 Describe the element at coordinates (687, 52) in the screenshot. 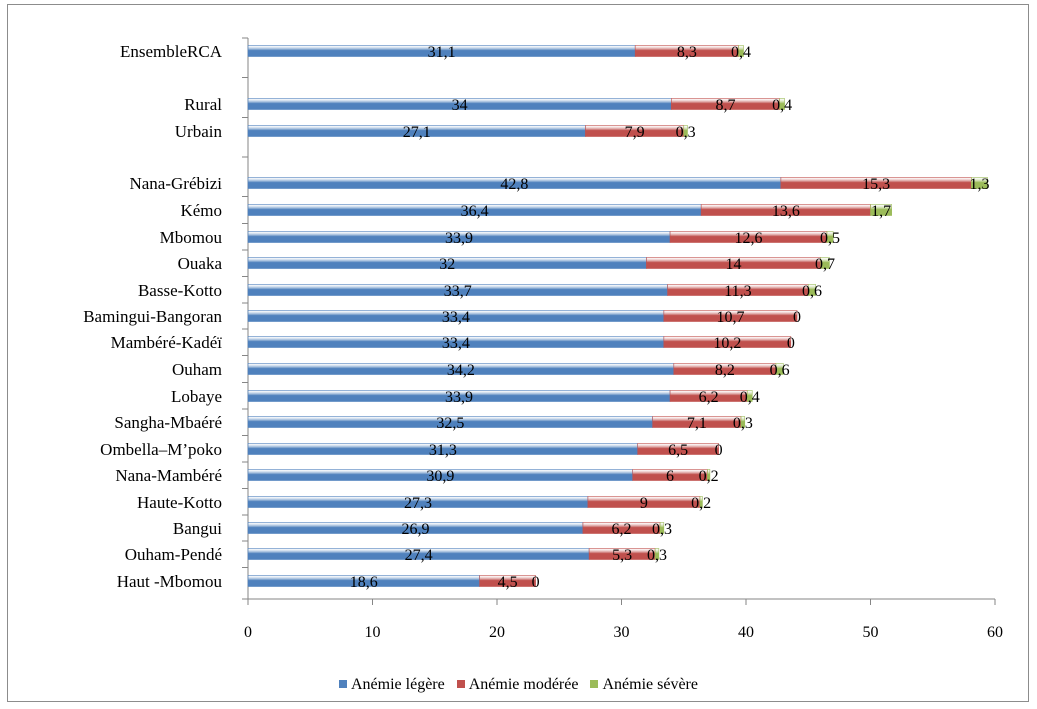

I see `data-label-1-0: 8,3` at that location.